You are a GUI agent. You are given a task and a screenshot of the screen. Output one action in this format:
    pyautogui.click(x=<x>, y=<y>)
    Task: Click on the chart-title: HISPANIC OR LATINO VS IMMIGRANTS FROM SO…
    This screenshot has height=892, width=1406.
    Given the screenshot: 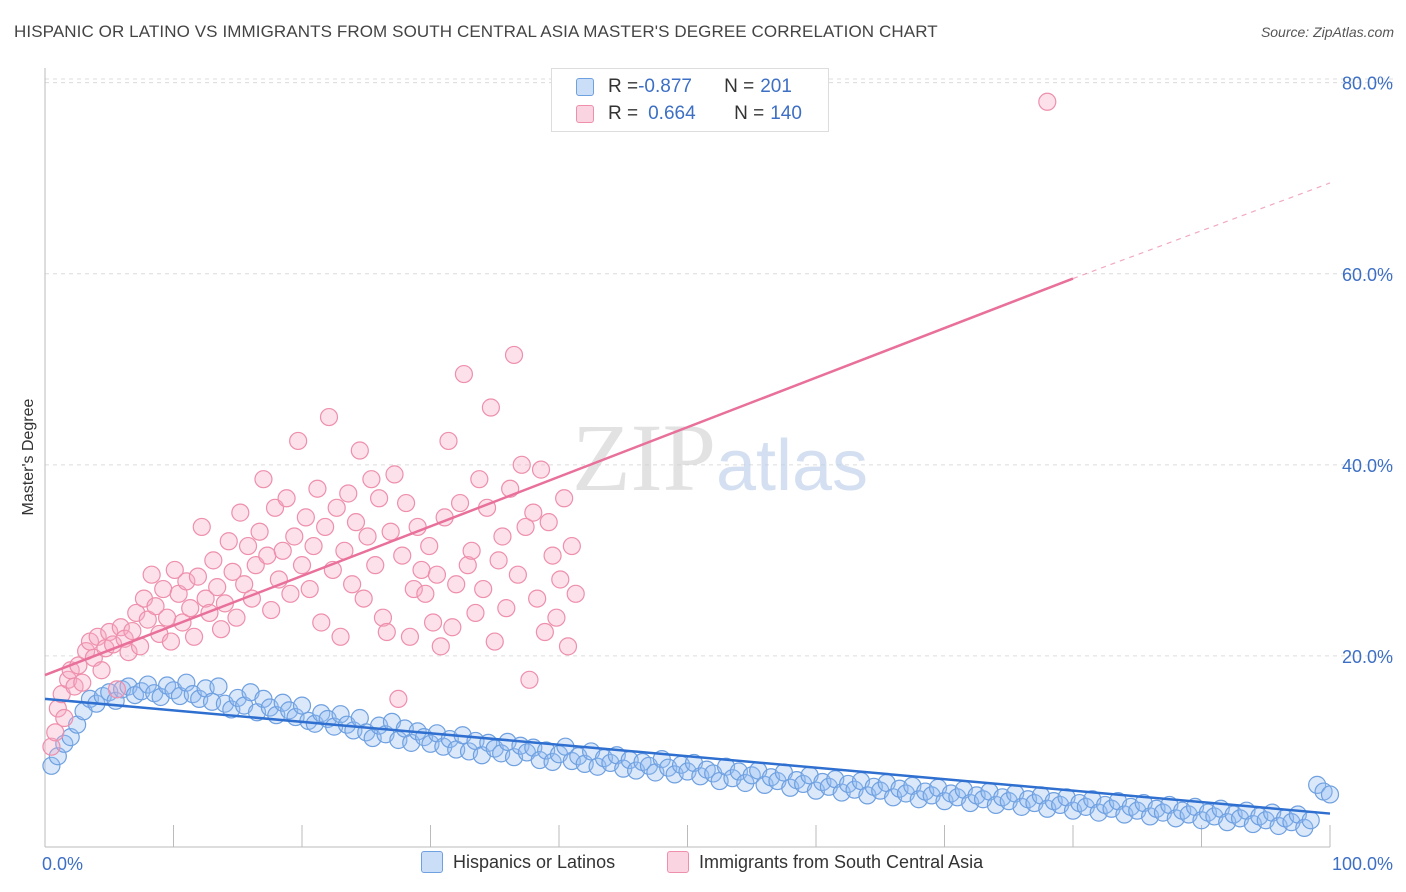 What is the action you would take?
    pyautogui.click(x=476, y=31)
    